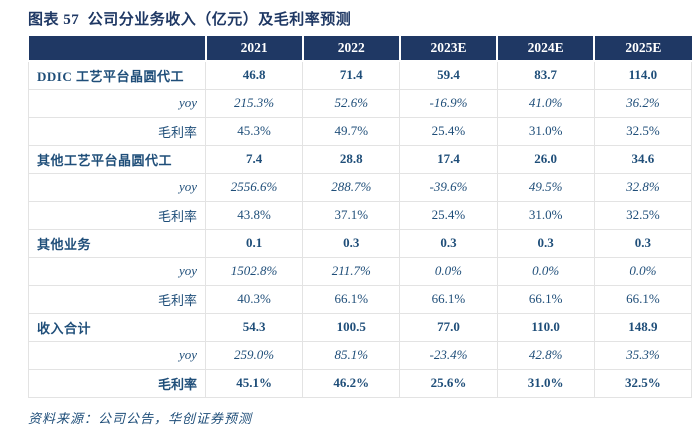 The image size is (697, 435). I want to click on figure-title: 图表 57 公司分业务收入（亿元）及毛利率预测, so click(190, 20).